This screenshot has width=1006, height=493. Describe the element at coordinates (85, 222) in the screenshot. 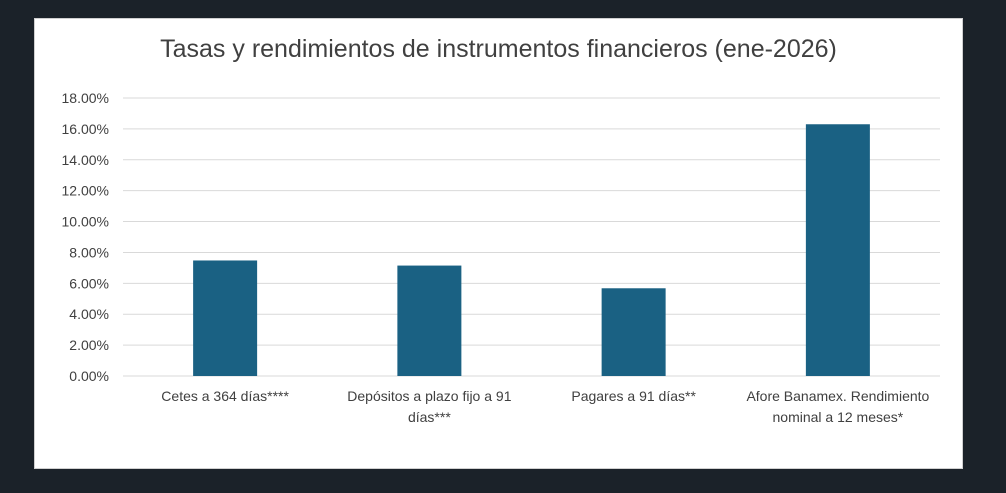

I see `y-tick-label: 10.00%` at that location.